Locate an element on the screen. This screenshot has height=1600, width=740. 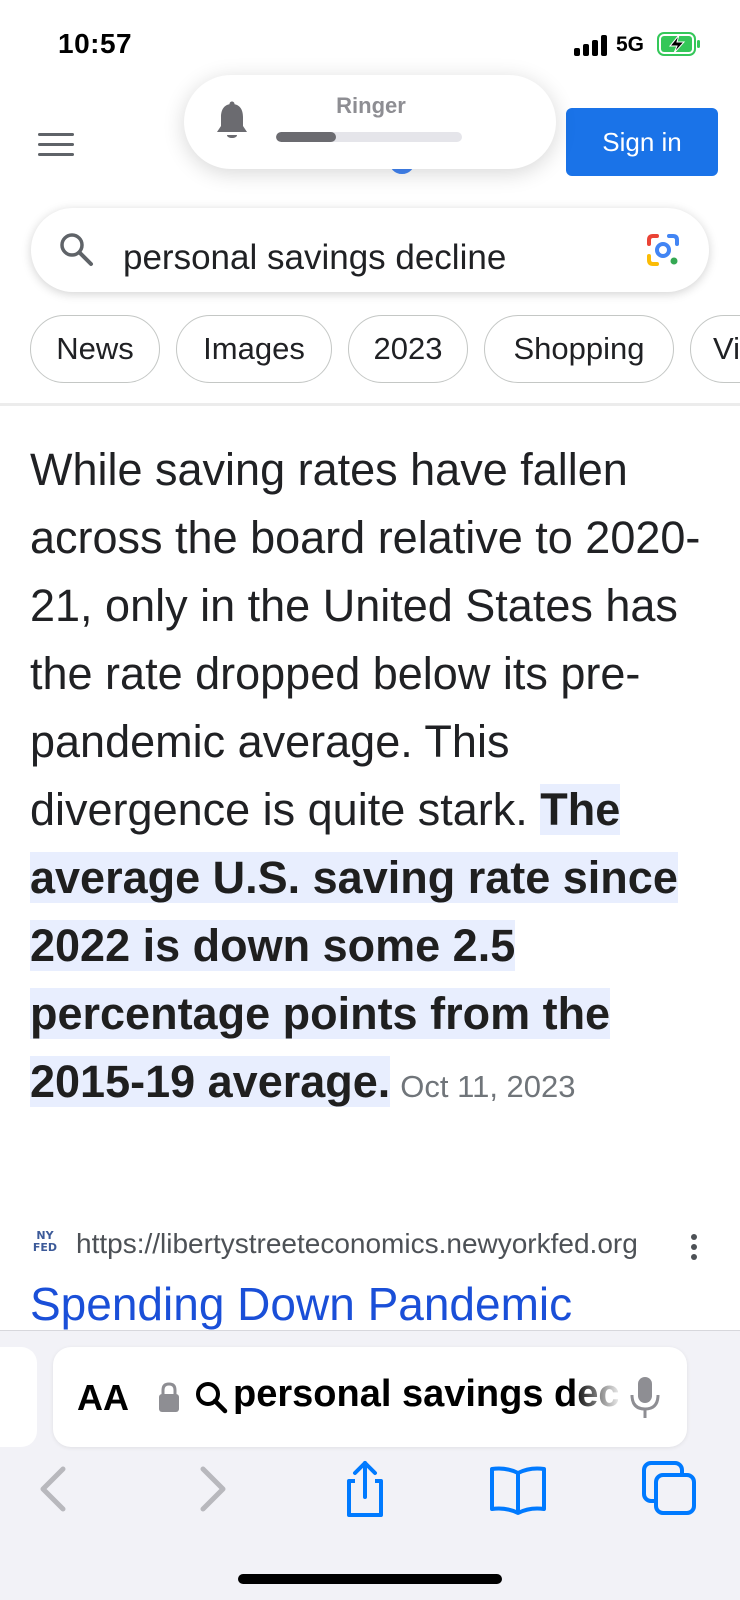
address-bar: AA personal savings decline is located at coordinates (370, 1397).